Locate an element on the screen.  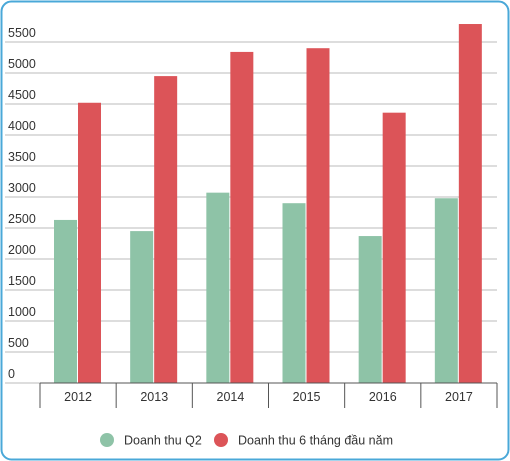
x-tick-label: 2014 is located at coordinates (231, 397).